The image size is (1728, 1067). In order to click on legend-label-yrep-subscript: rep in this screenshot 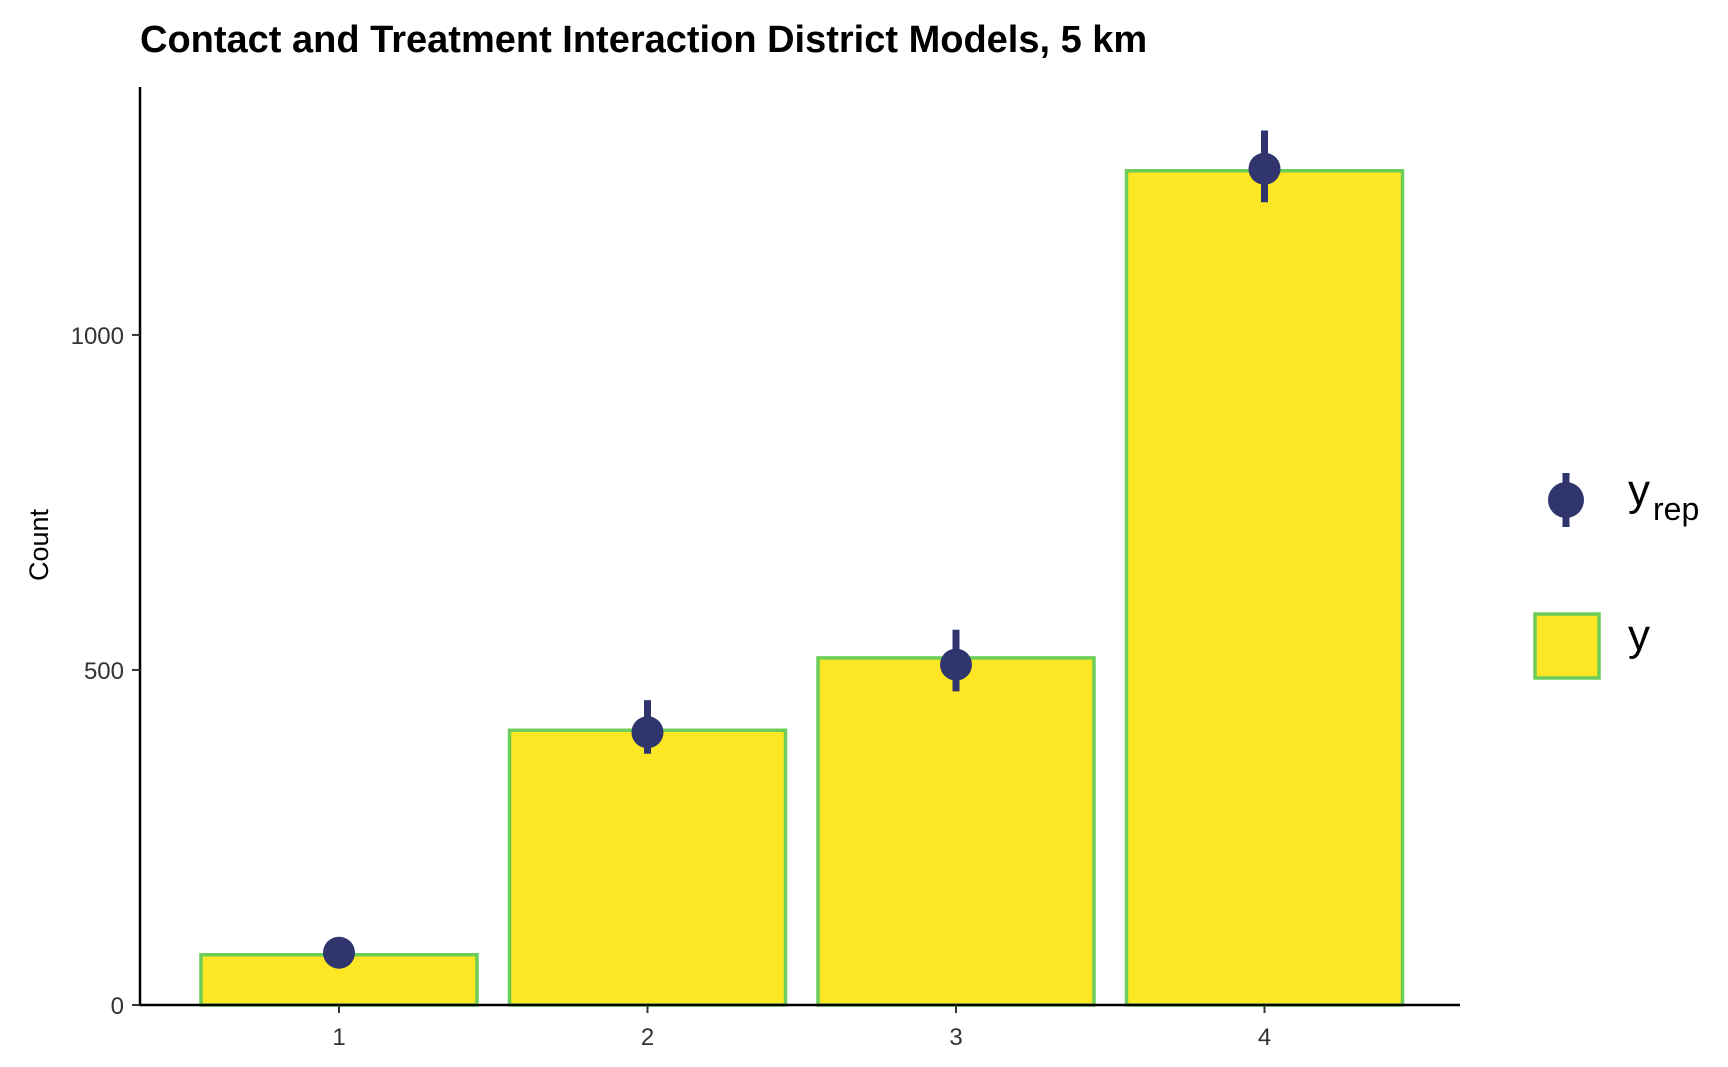, I will do `click(1676, 509)`.